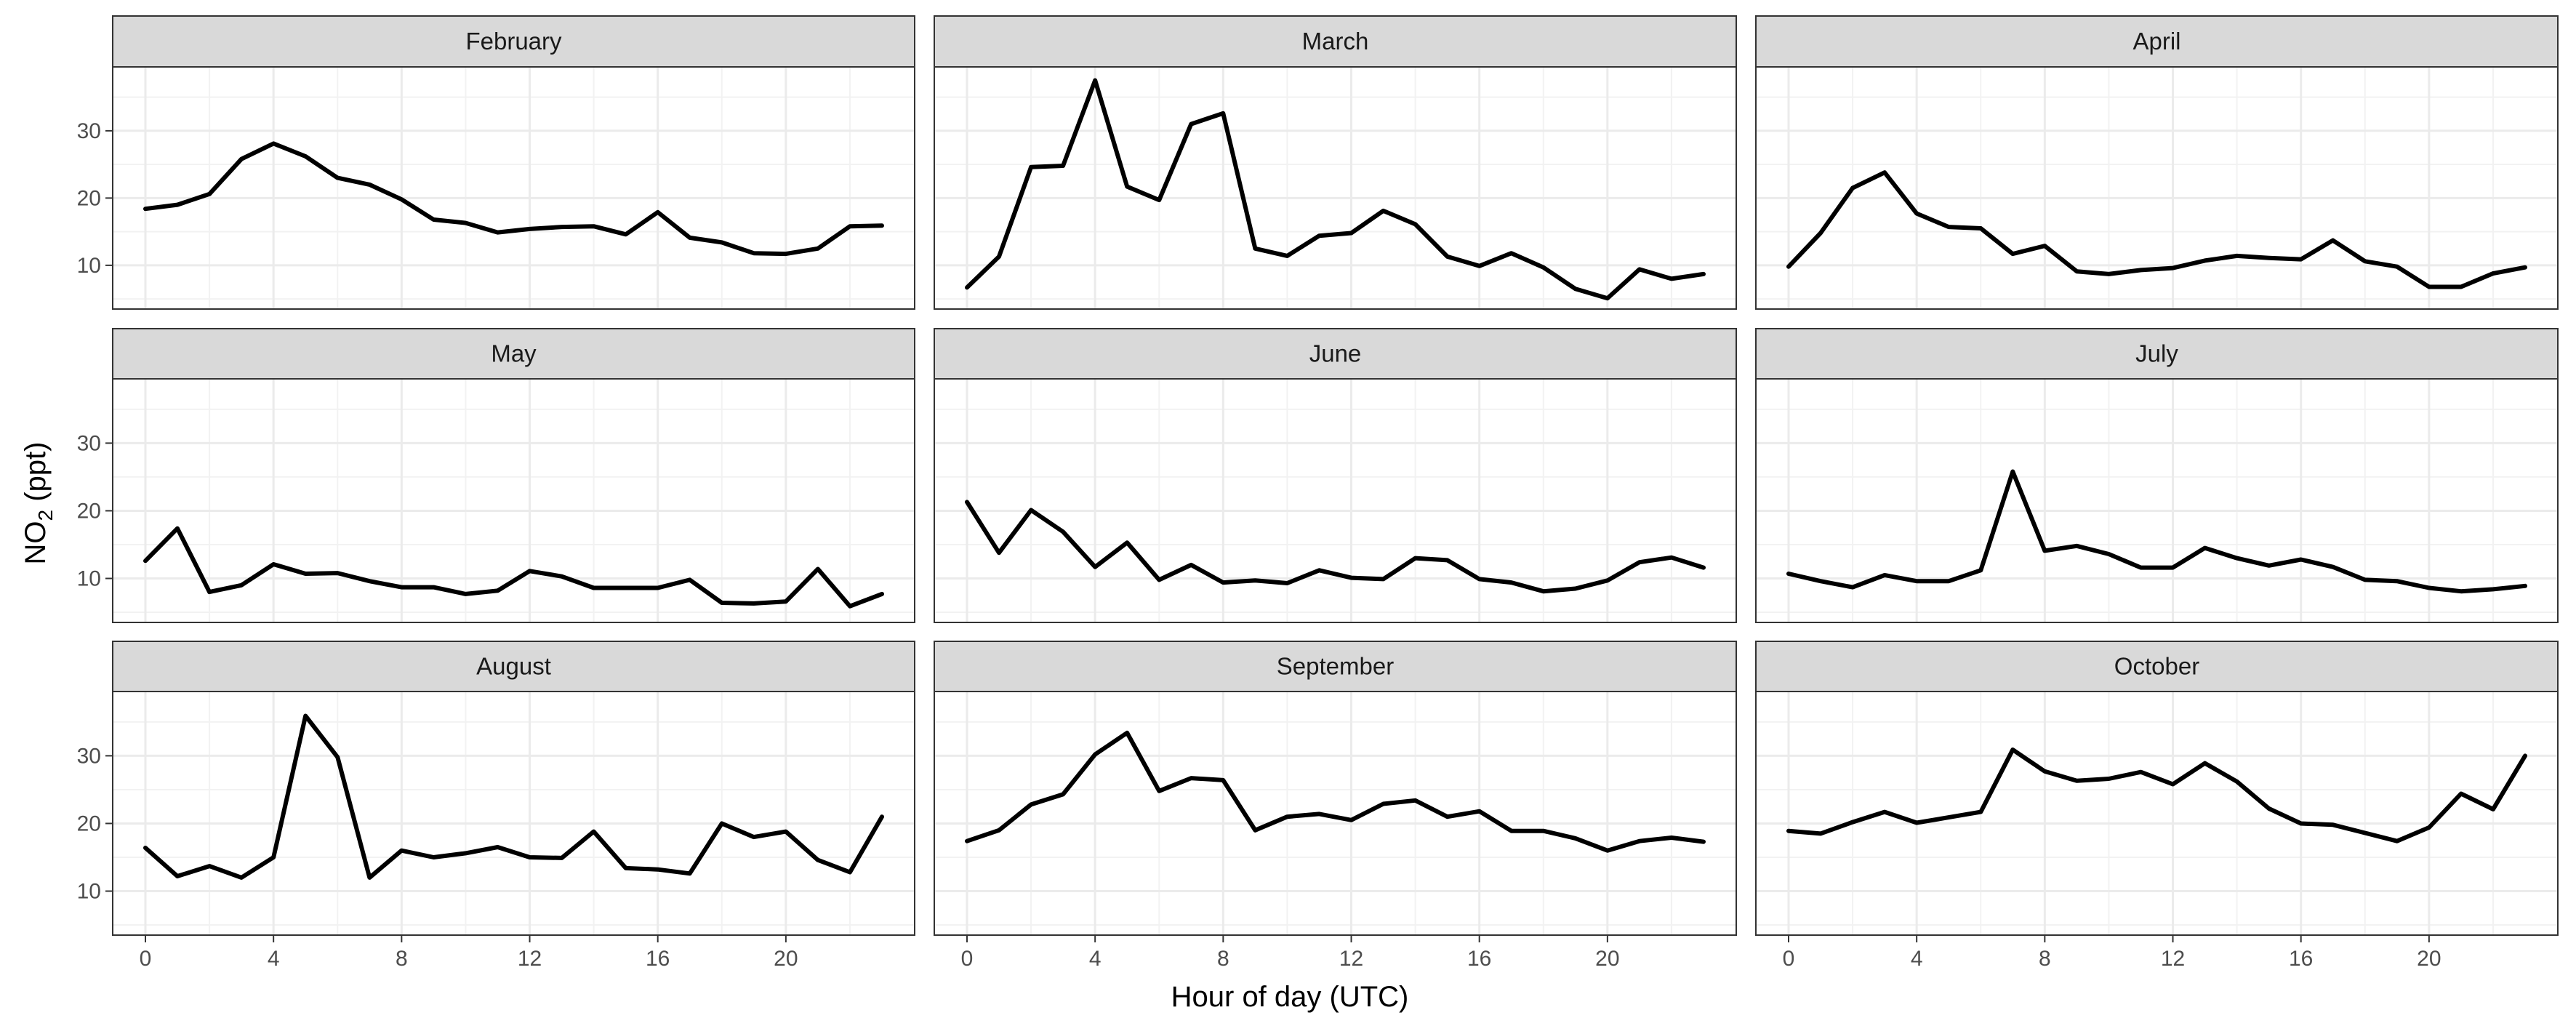 The image size is (2576, 1034). I want to click on y-axis-title-unit: (ppt), so click(36, 476).